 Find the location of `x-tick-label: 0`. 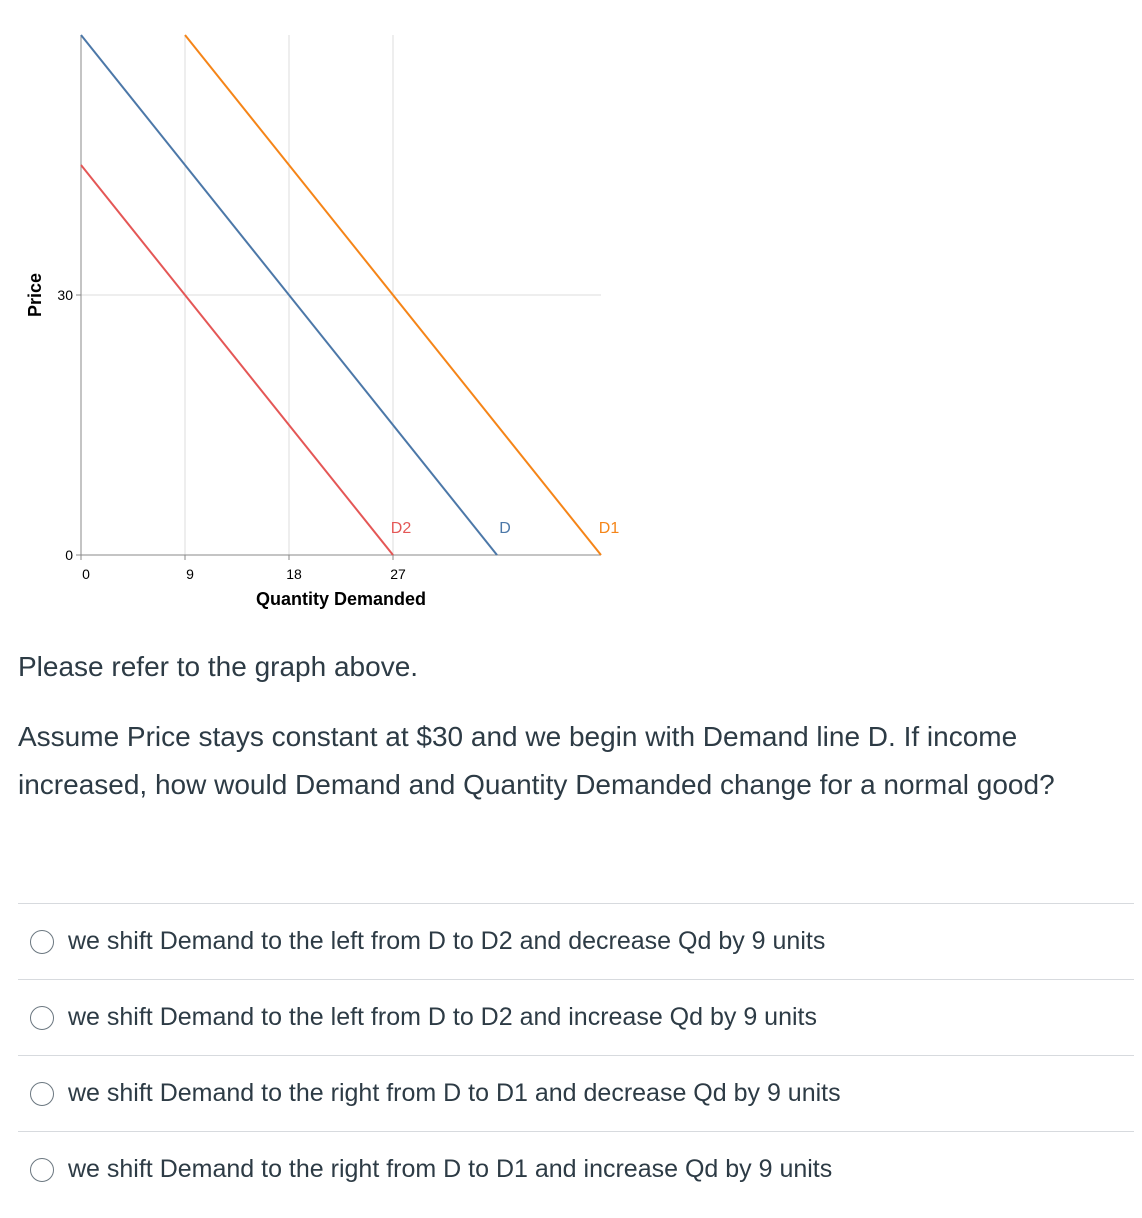

x-tick-label: 0 is located at coordinates (86, 574).